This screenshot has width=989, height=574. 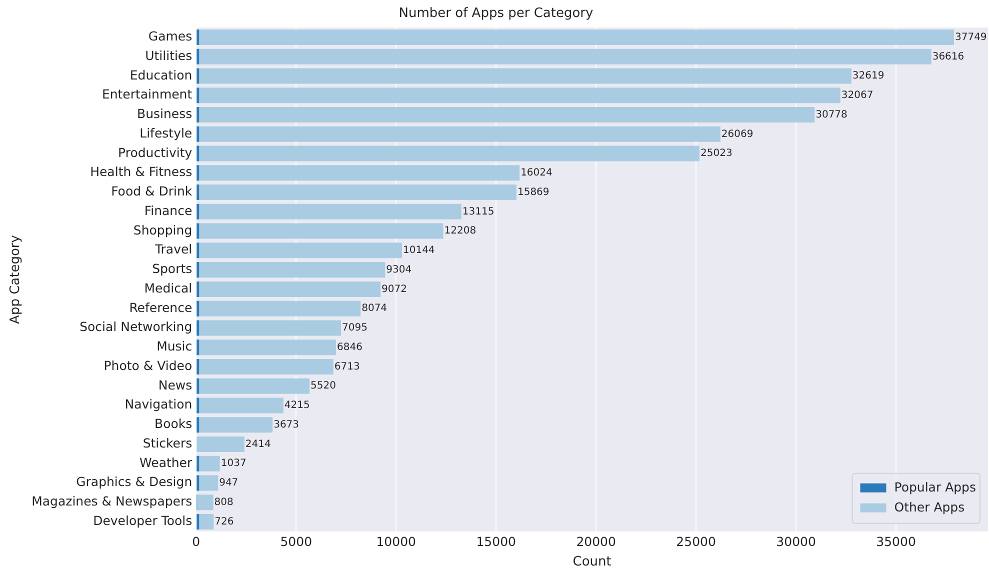 I want to click on chart-title: Number of Apps per Category, so click(x=496, y=14).